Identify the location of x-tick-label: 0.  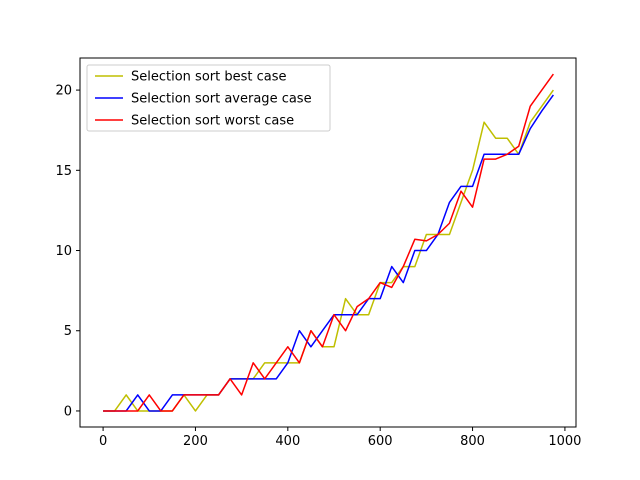
(103, 441).